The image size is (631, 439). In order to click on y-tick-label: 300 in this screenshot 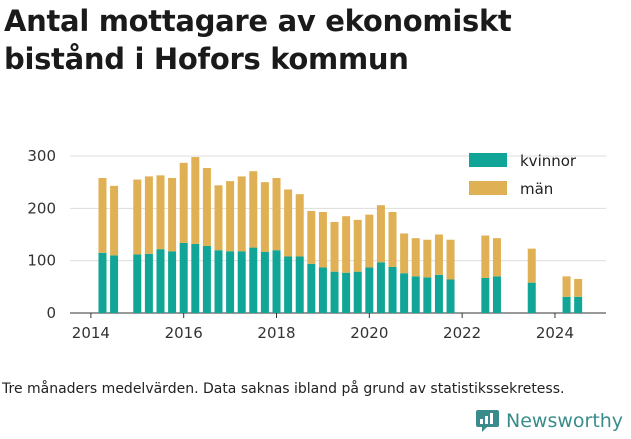, I will do `click(41, 156)`.